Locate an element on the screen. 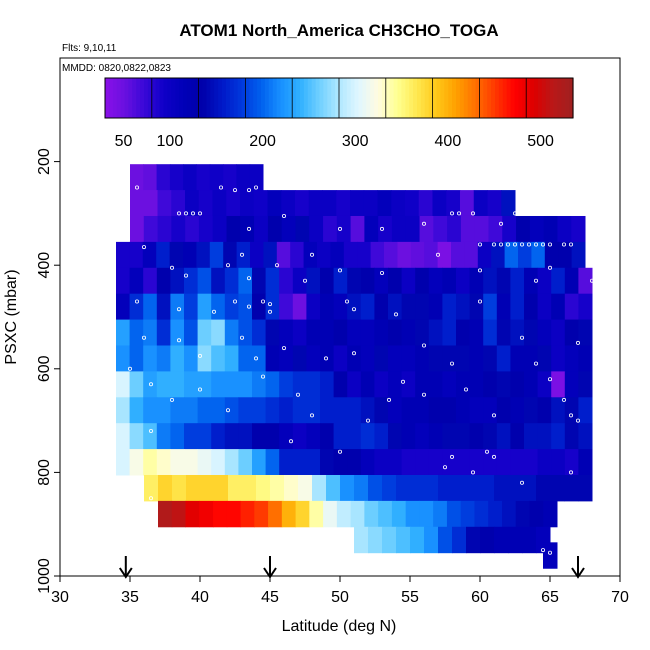  x-tick-label: 40 is located at coordinates (200, 597).